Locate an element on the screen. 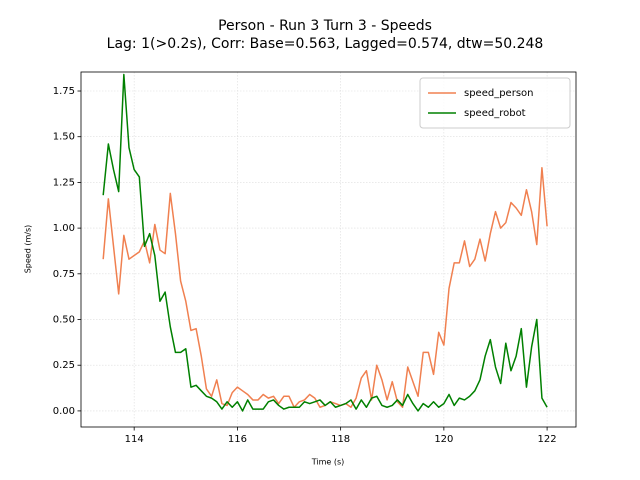 The height and width of the screenshot is (480, 640). y-tick-label: 1.25 is located at coordinates (64, 182).